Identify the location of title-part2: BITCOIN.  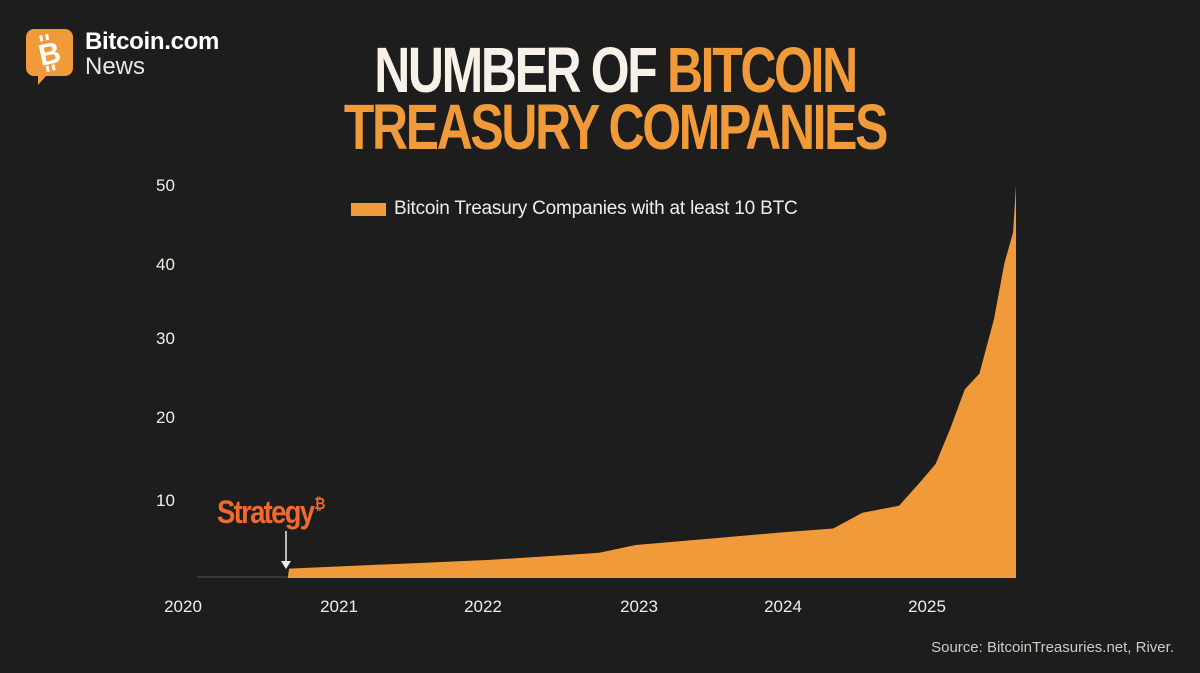
(762, 70).